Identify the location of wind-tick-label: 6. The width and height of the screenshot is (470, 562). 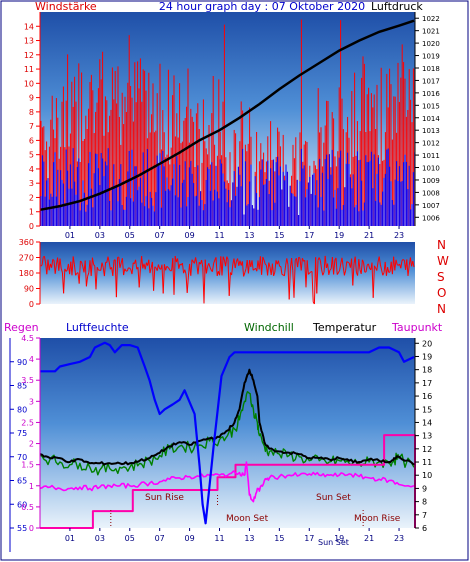
(31, 140).